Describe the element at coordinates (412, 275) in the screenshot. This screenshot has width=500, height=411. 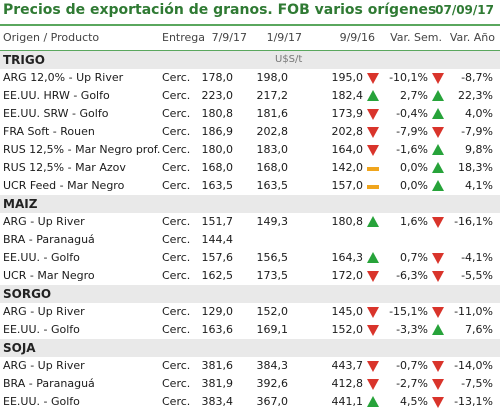
I see `cell-week-change: -6,3%` at that location.